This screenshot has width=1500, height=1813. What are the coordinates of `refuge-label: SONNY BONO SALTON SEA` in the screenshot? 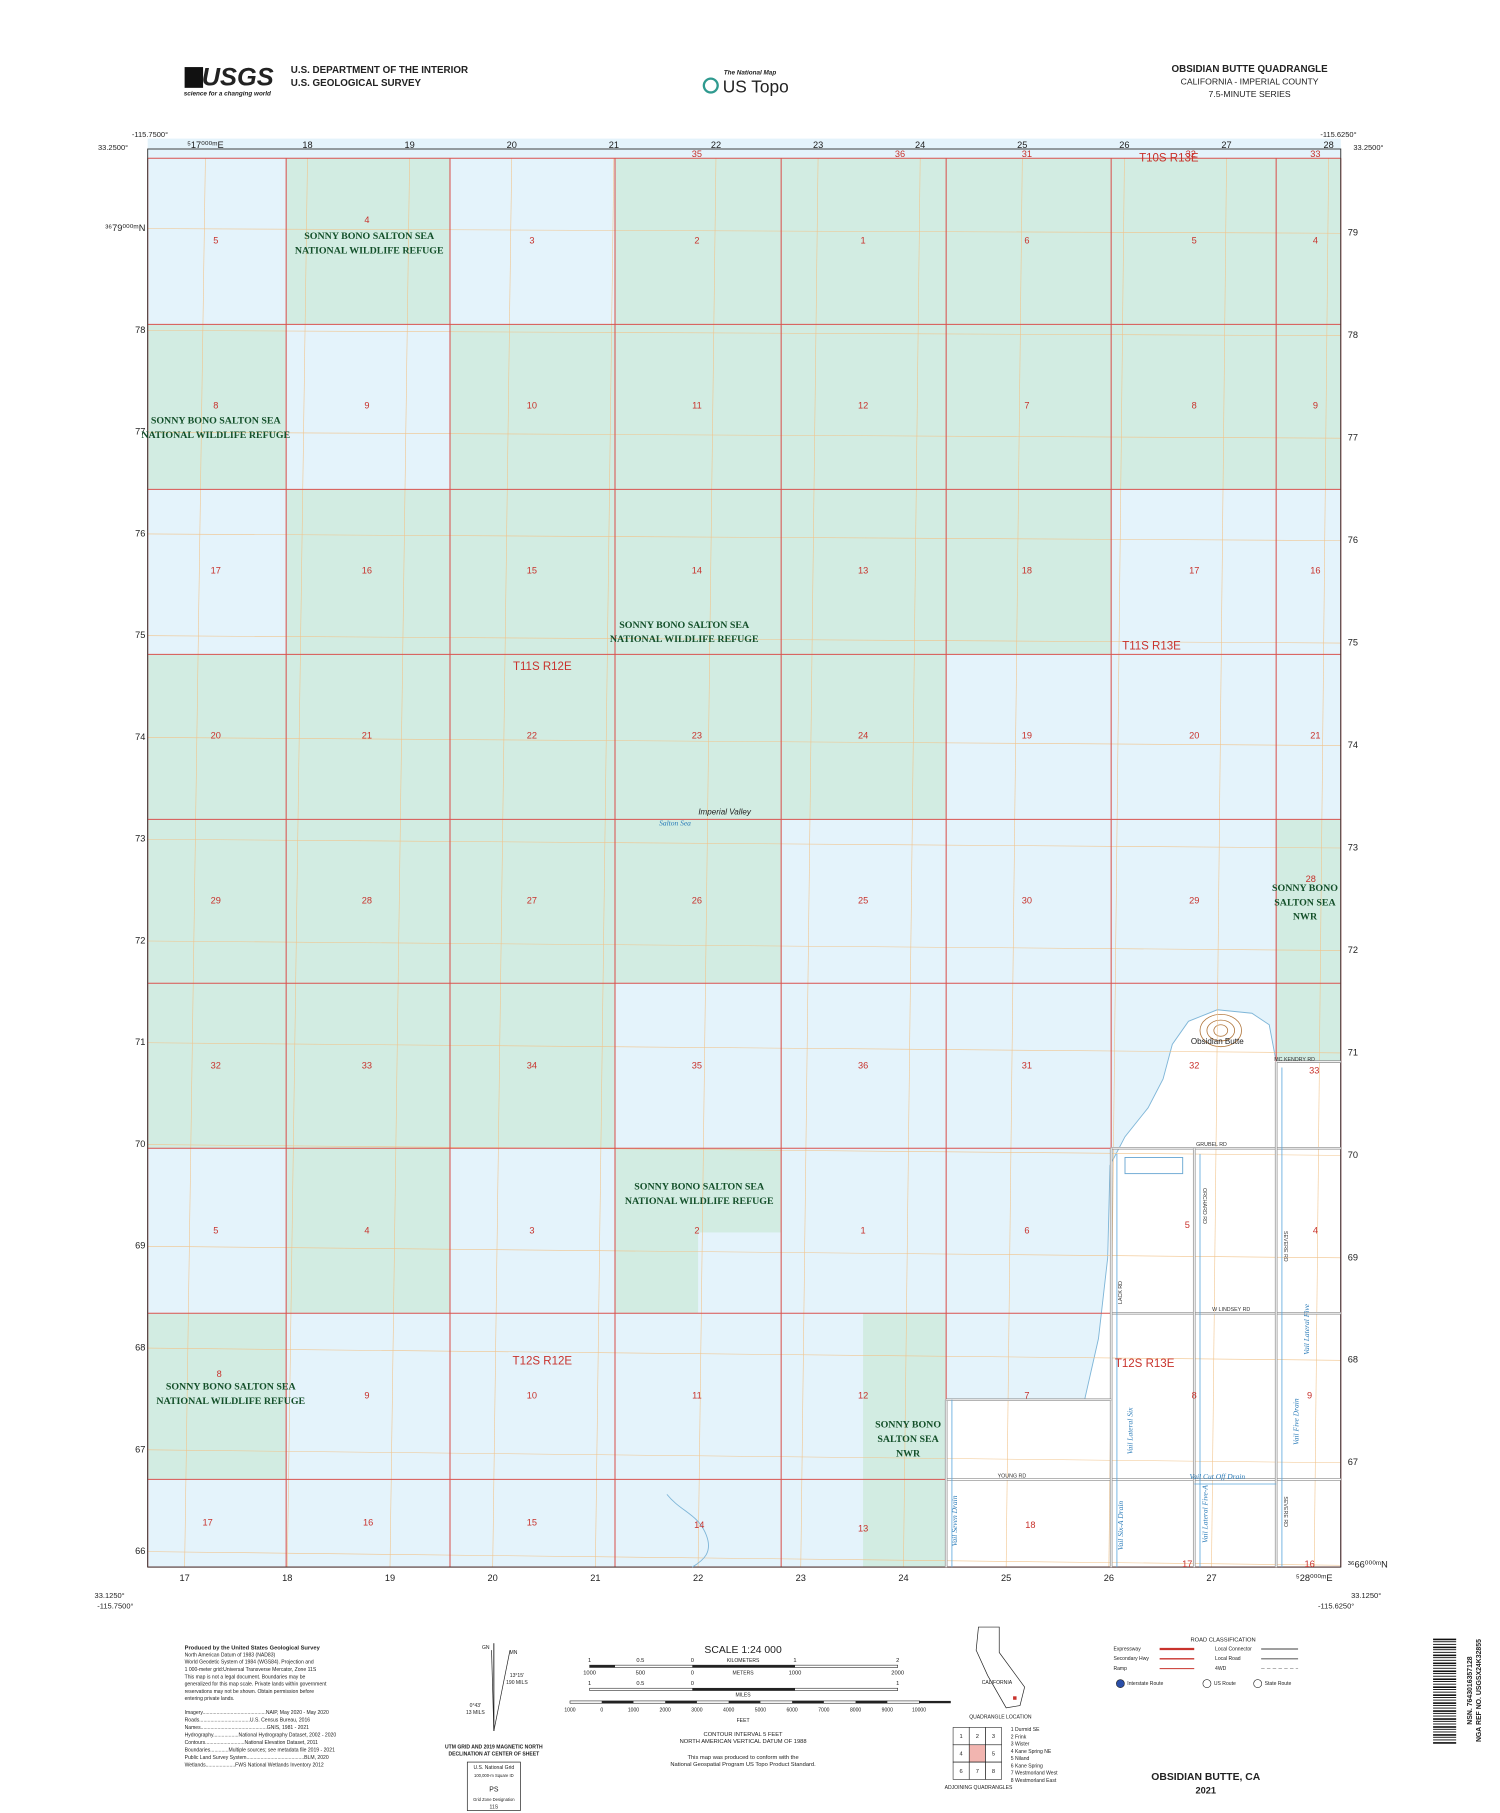 It's located at (699, 1187).